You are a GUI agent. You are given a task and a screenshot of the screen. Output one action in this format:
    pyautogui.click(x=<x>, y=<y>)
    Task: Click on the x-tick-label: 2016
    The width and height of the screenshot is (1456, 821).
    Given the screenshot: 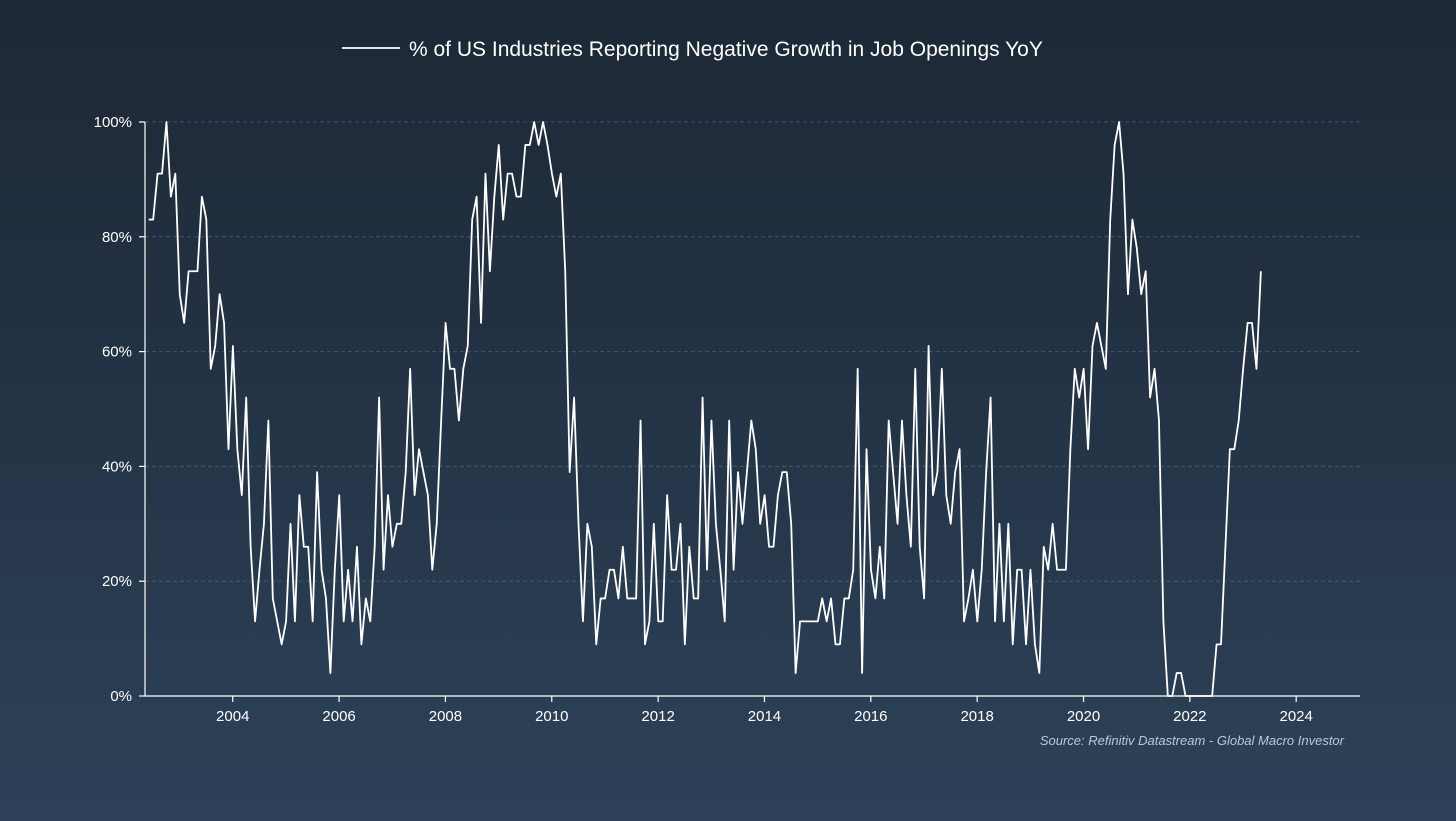 What is the action you would take?
    pyautogui.click(x=870, y=716)
    